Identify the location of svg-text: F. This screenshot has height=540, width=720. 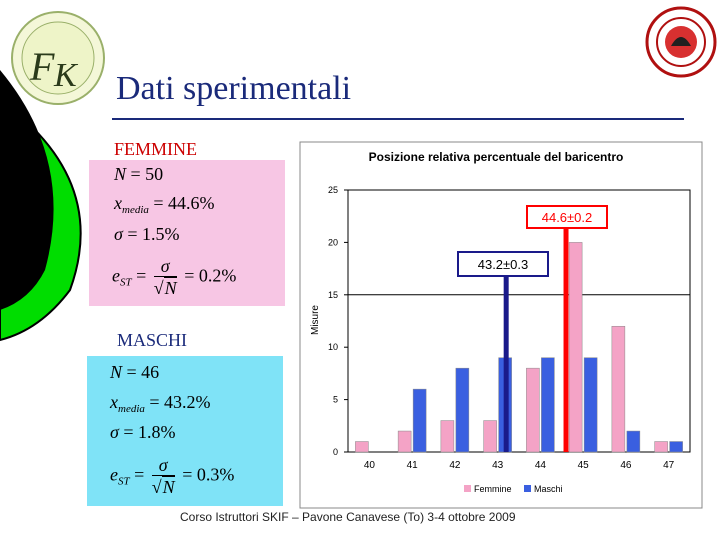
(42, 66).